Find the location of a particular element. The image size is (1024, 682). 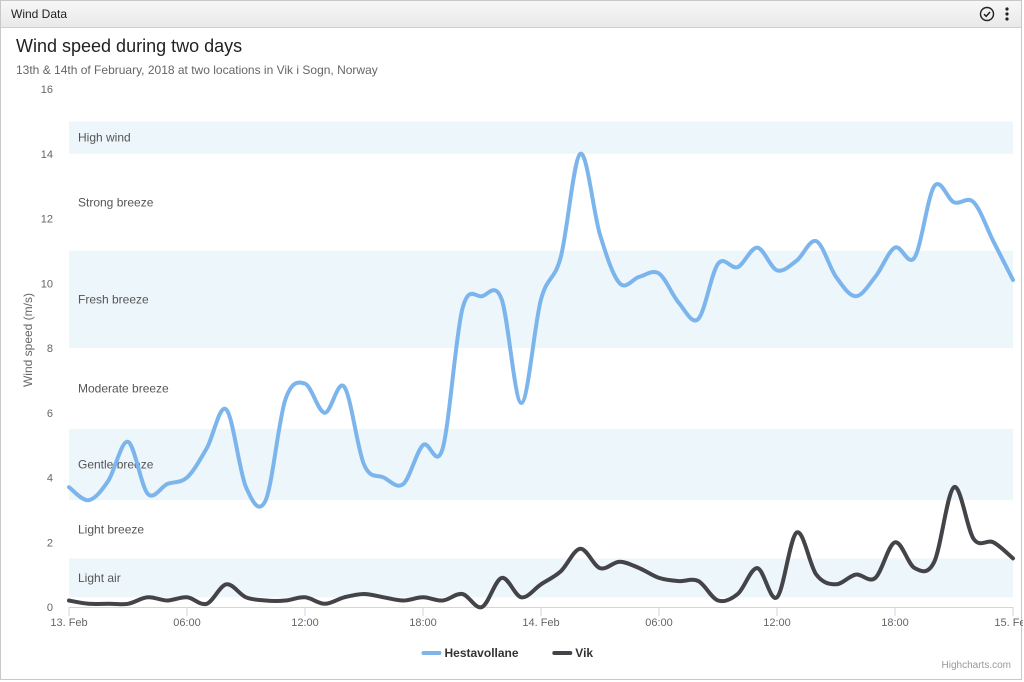

y-tick-label: 4 is located at coordinates (50, 479).